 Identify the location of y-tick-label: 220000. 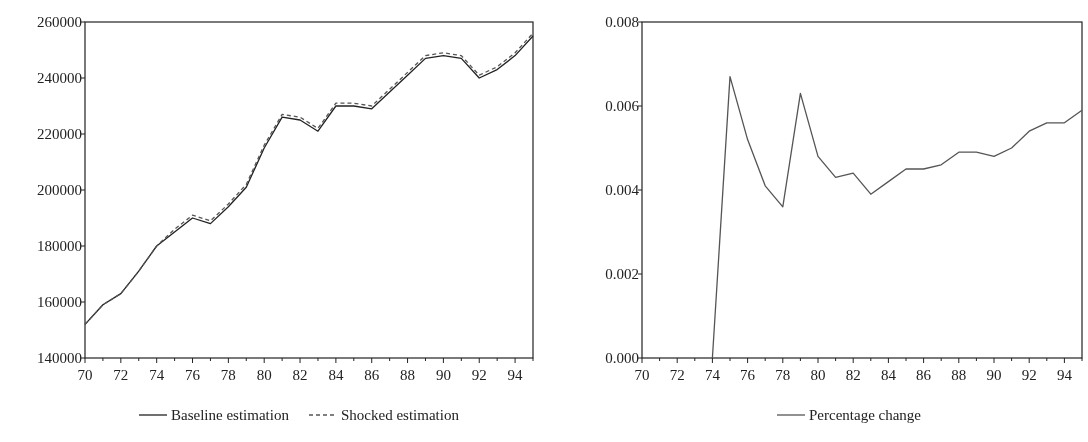
(59, 134).